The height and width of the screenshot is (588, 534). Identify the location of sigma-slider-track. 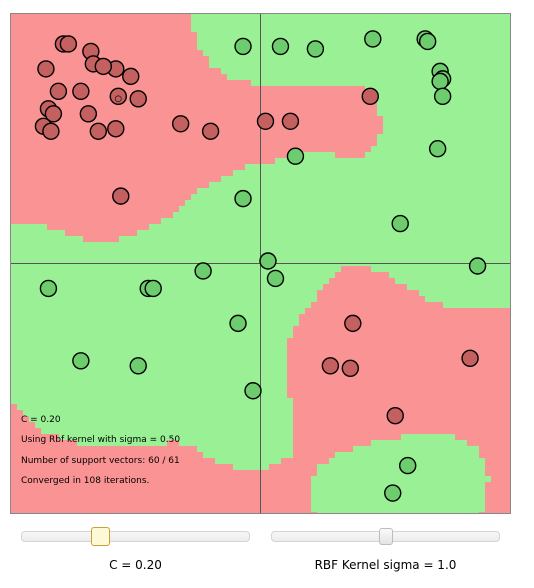
(385, 536).